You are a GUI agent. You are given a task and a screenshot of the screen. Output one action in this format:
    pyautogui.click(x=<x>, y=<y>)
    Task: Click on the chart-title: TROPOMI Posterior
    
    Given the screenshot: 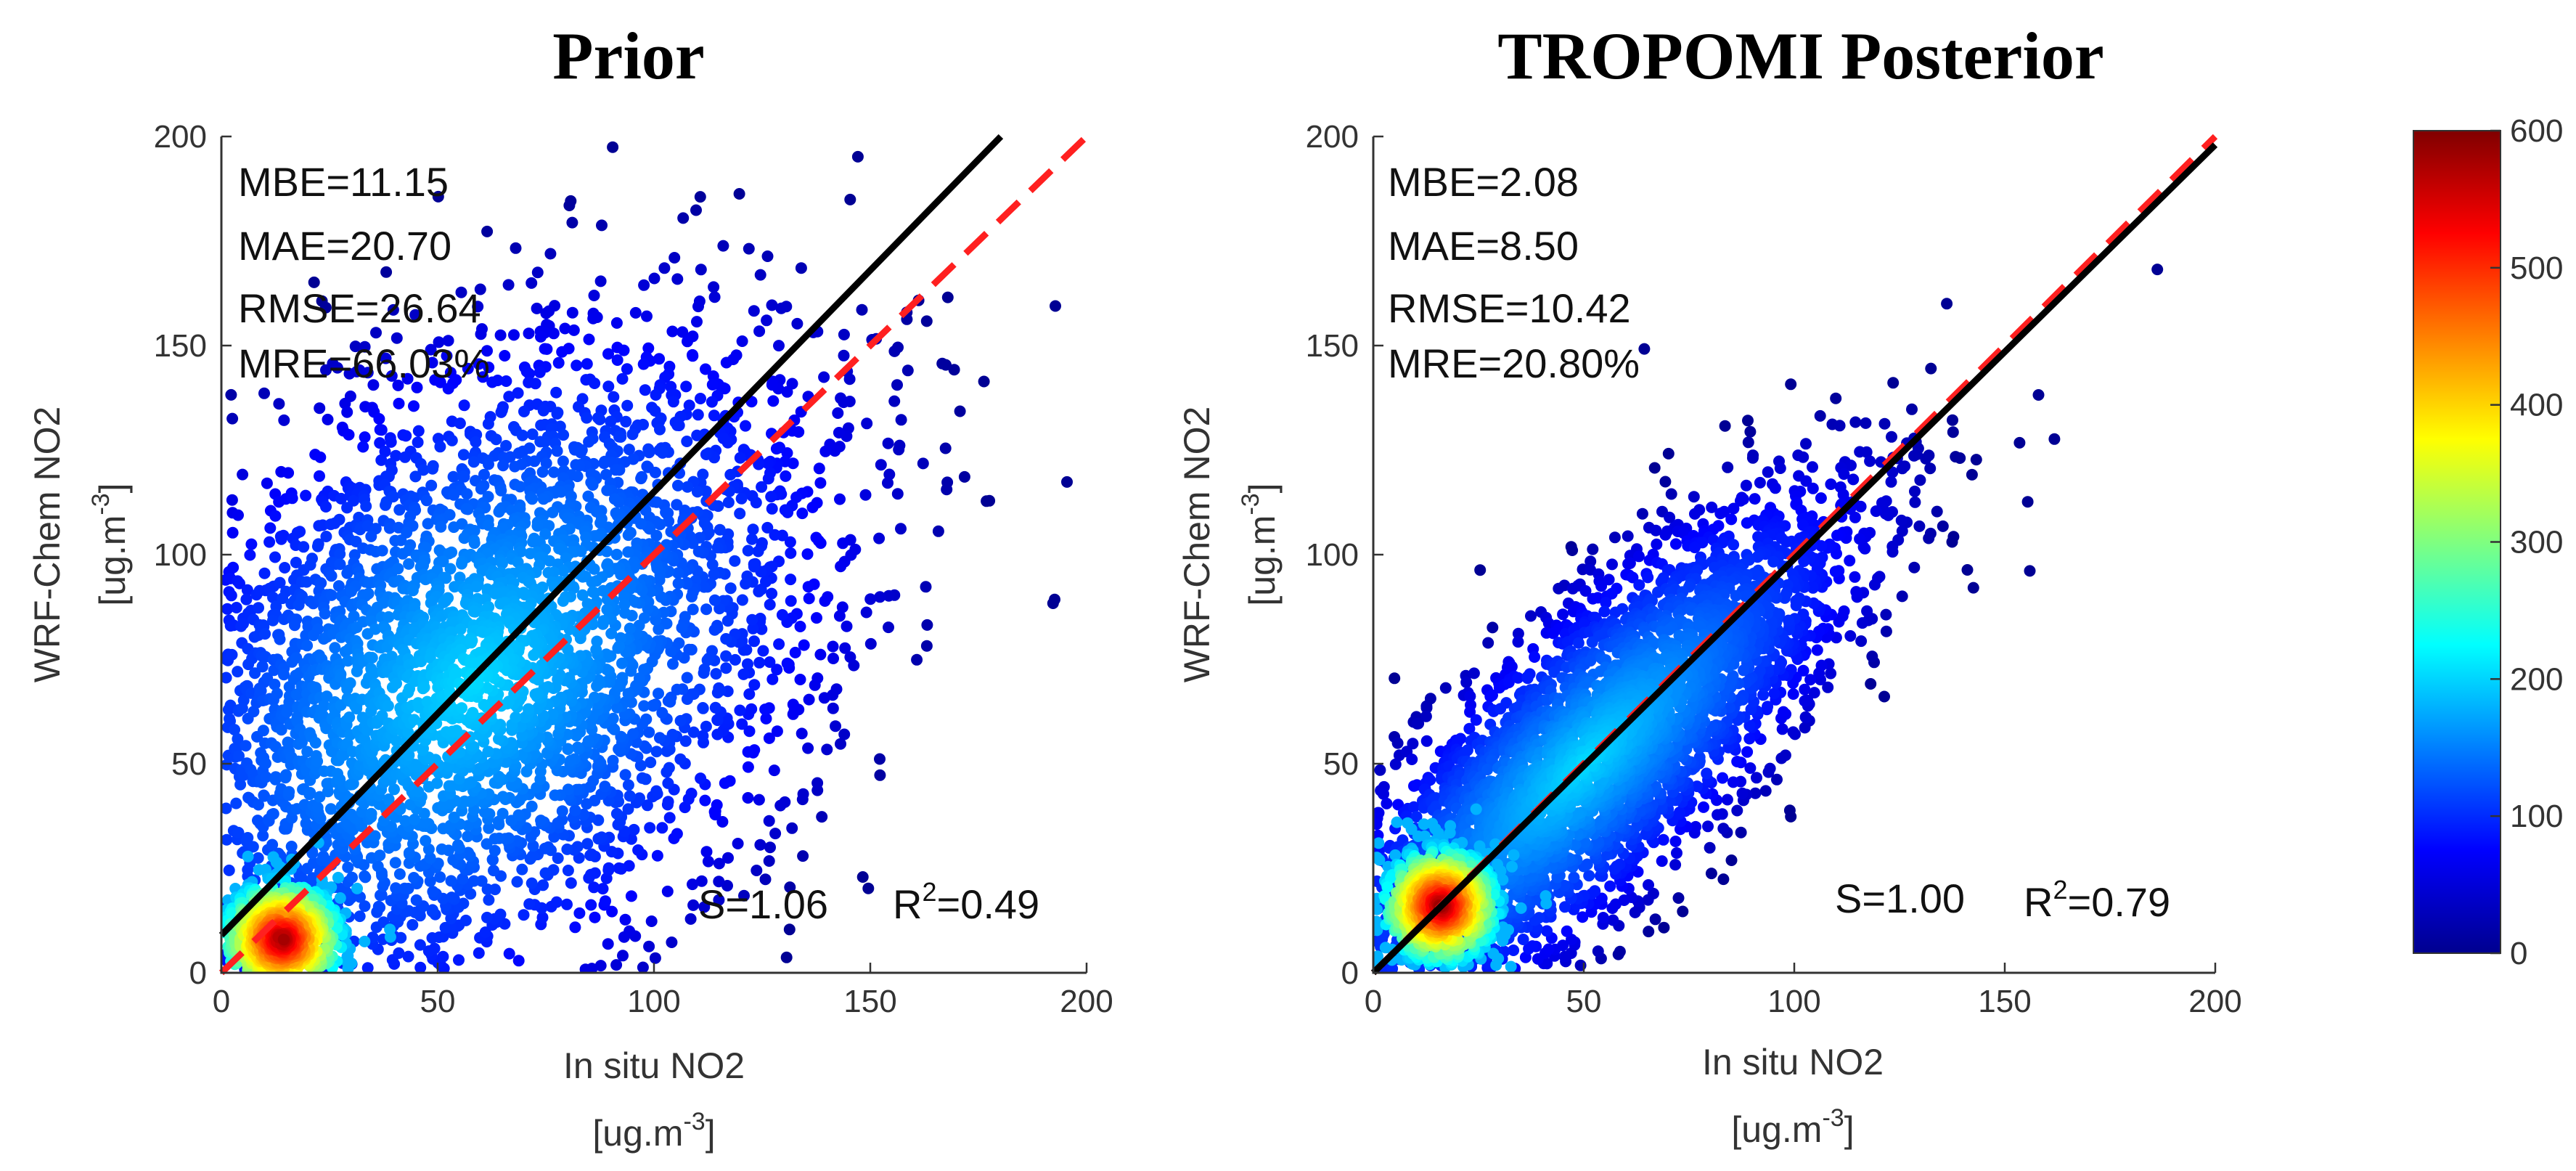 What is the action you would take?
    pyautogui.click(x=1800, y=56)
    